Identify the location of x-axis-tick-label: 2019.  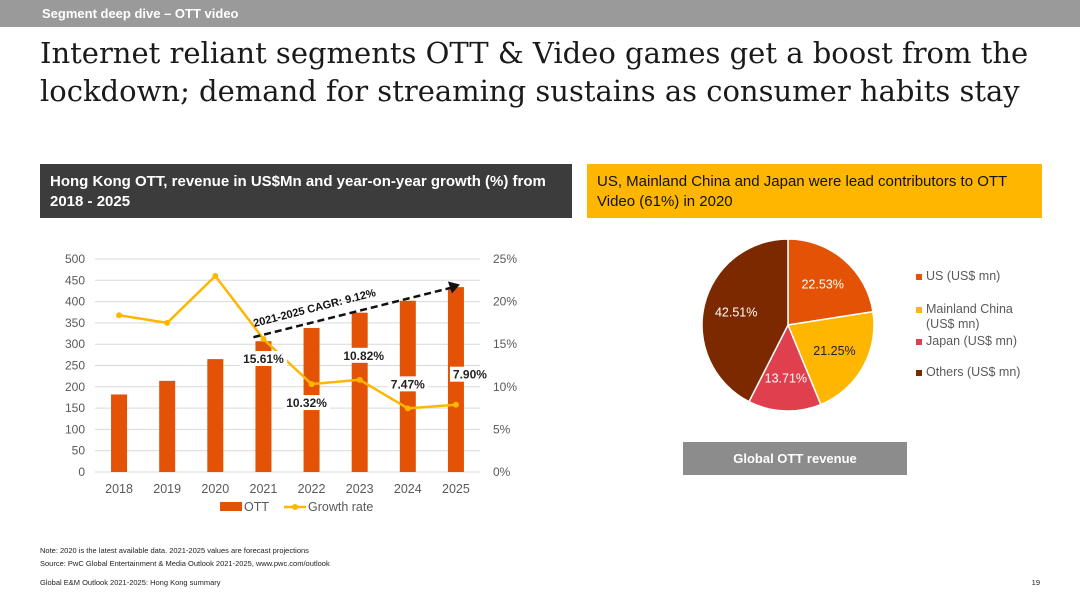
(167, 489).